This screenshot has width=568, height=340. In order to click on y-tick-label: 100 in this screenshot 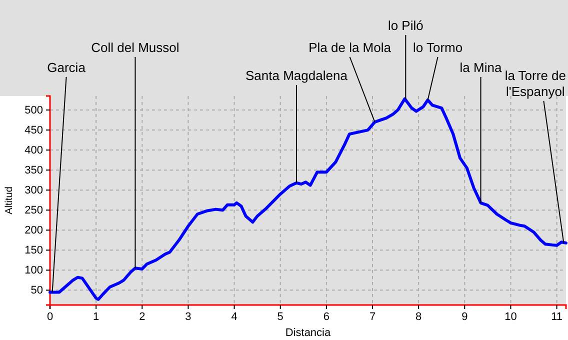, I will do `click(33, 270)`.